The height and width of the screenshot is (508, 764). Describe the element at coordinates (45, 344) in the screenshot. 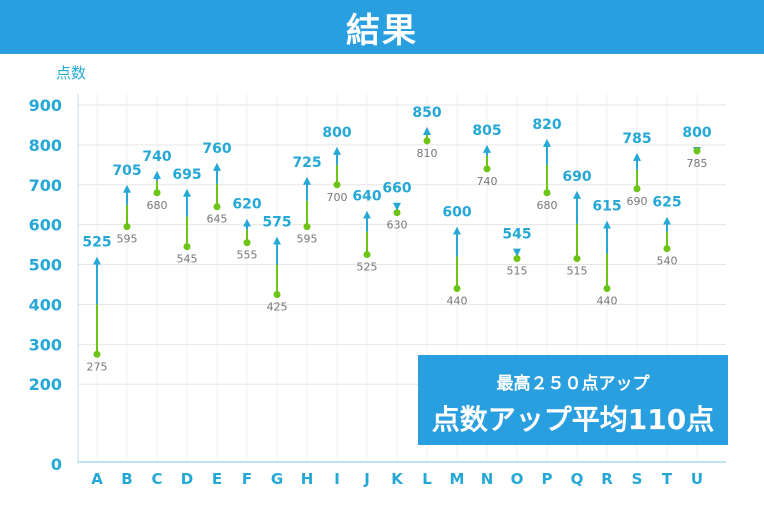

I see `y-tick-label: 300` at that location.